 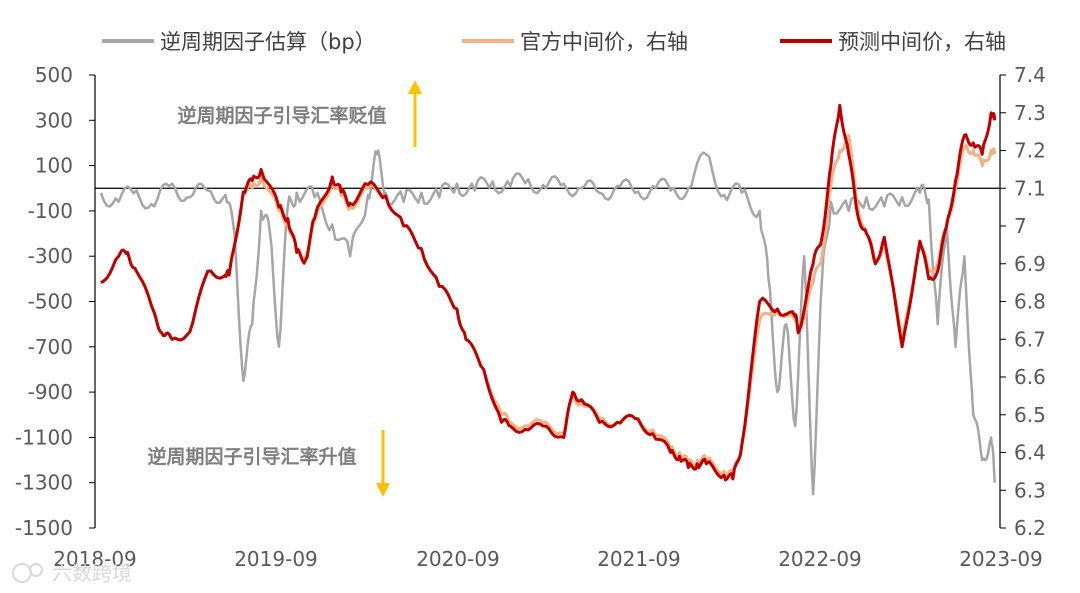 I want to click on right-tick-label: 6.6, so click(x=1030, y=377).